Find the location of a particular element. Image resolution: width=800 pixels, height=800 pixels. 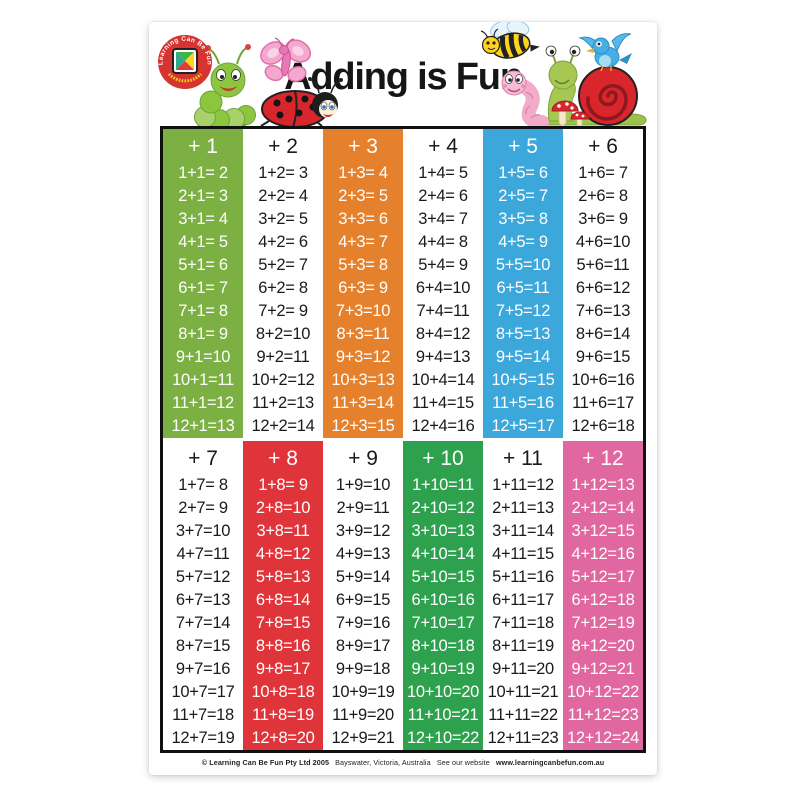

equation: 10+1=11 is located at coordinates (203, 380).